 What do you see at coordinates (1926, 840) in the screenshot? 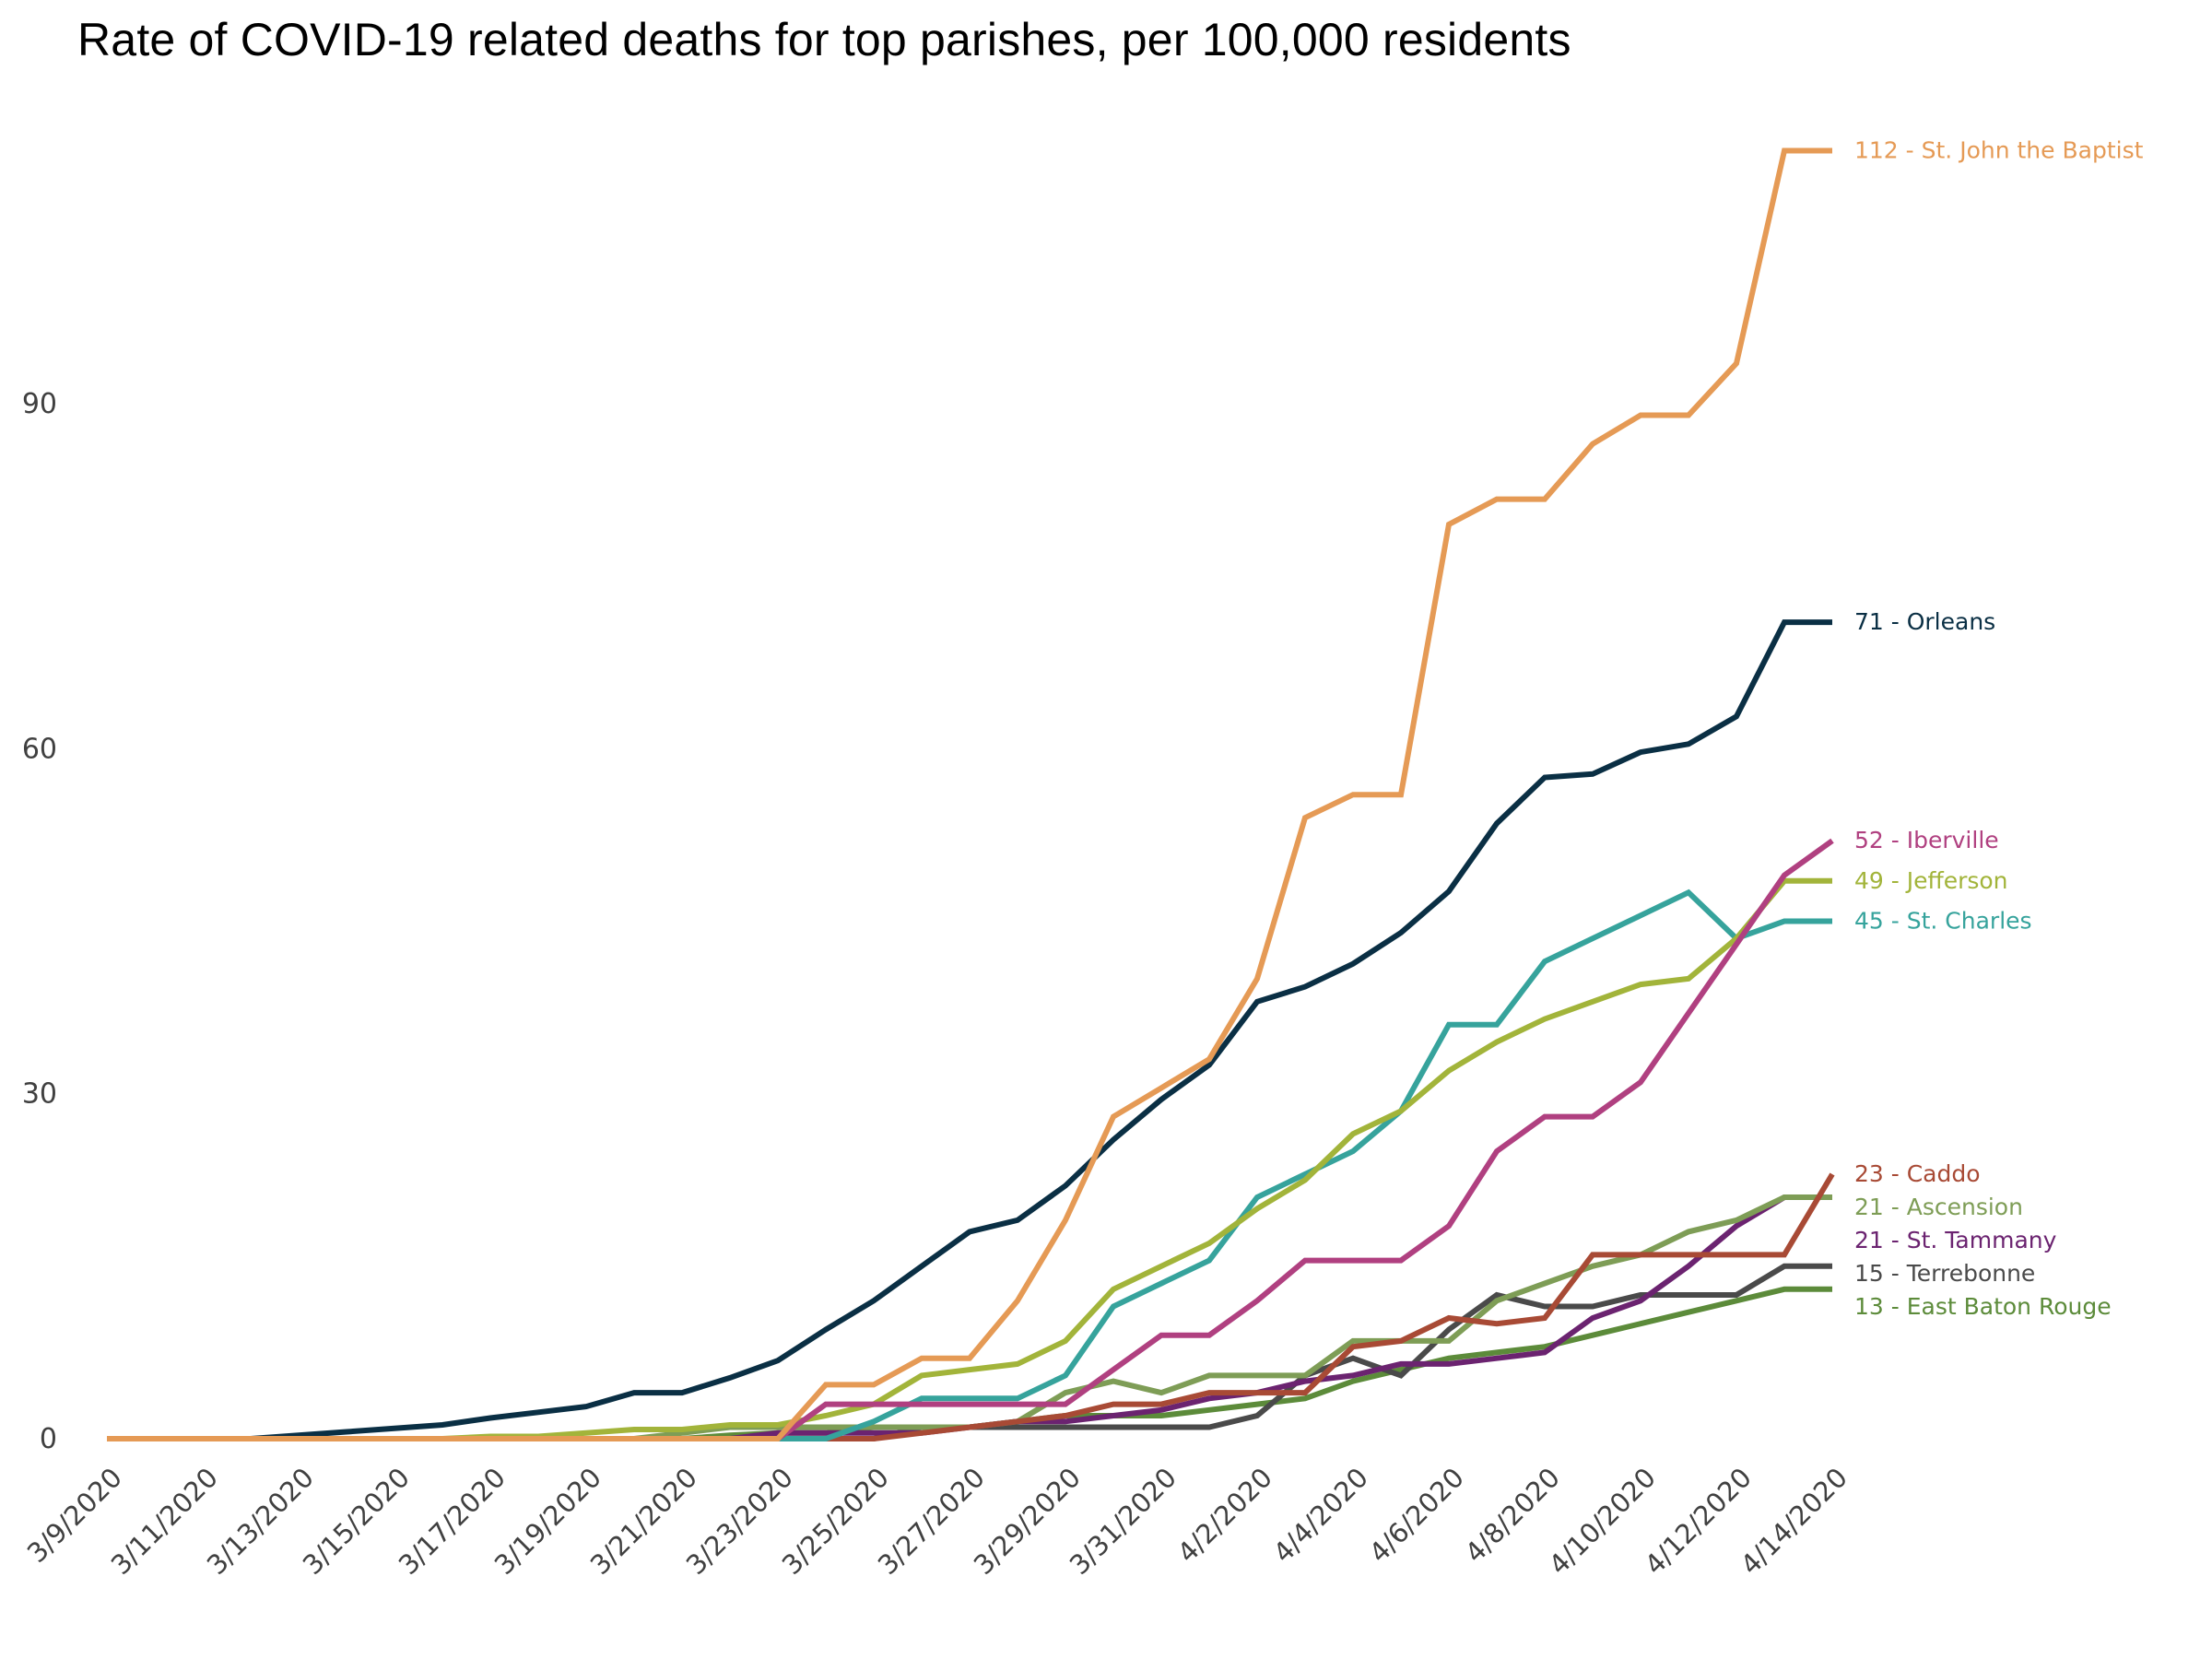
I see `end-label-iberville: 52 - Iberville` at bounding box center [1926, 840].